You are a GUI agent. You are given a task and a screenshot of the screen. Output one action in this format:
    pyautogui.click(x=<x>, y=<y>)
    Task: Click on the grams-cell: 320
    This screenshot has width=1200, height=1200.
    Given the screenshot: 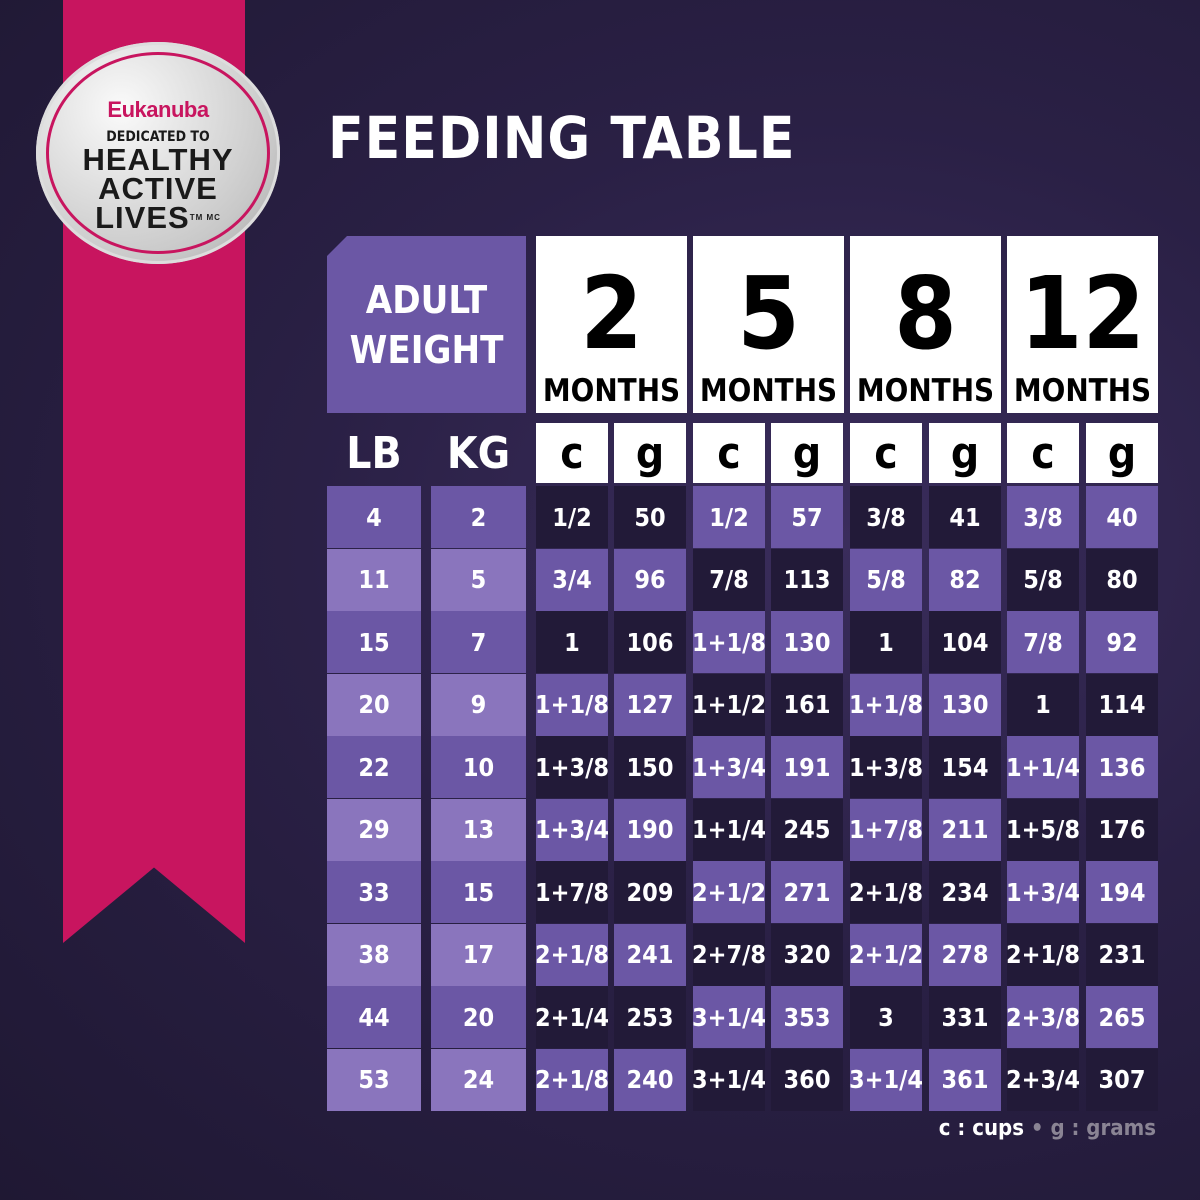 What is the action you would take?
    pyautogui.click(x=807, y=954)
    